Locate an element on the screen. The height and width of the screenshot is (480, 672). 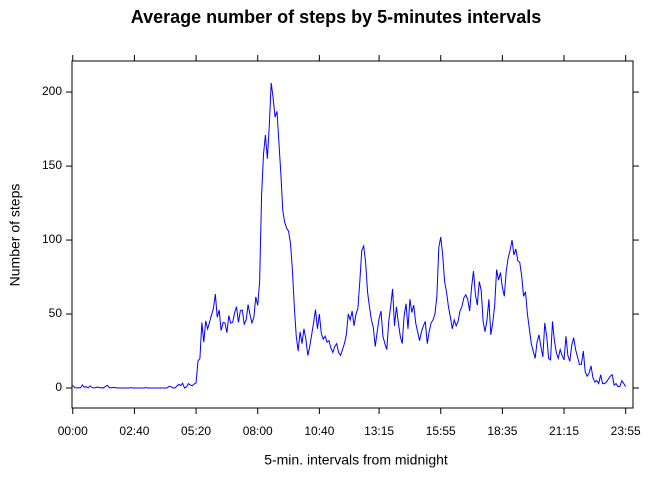
x-tick-label: 05:20 is located at coordinates (196, 431).